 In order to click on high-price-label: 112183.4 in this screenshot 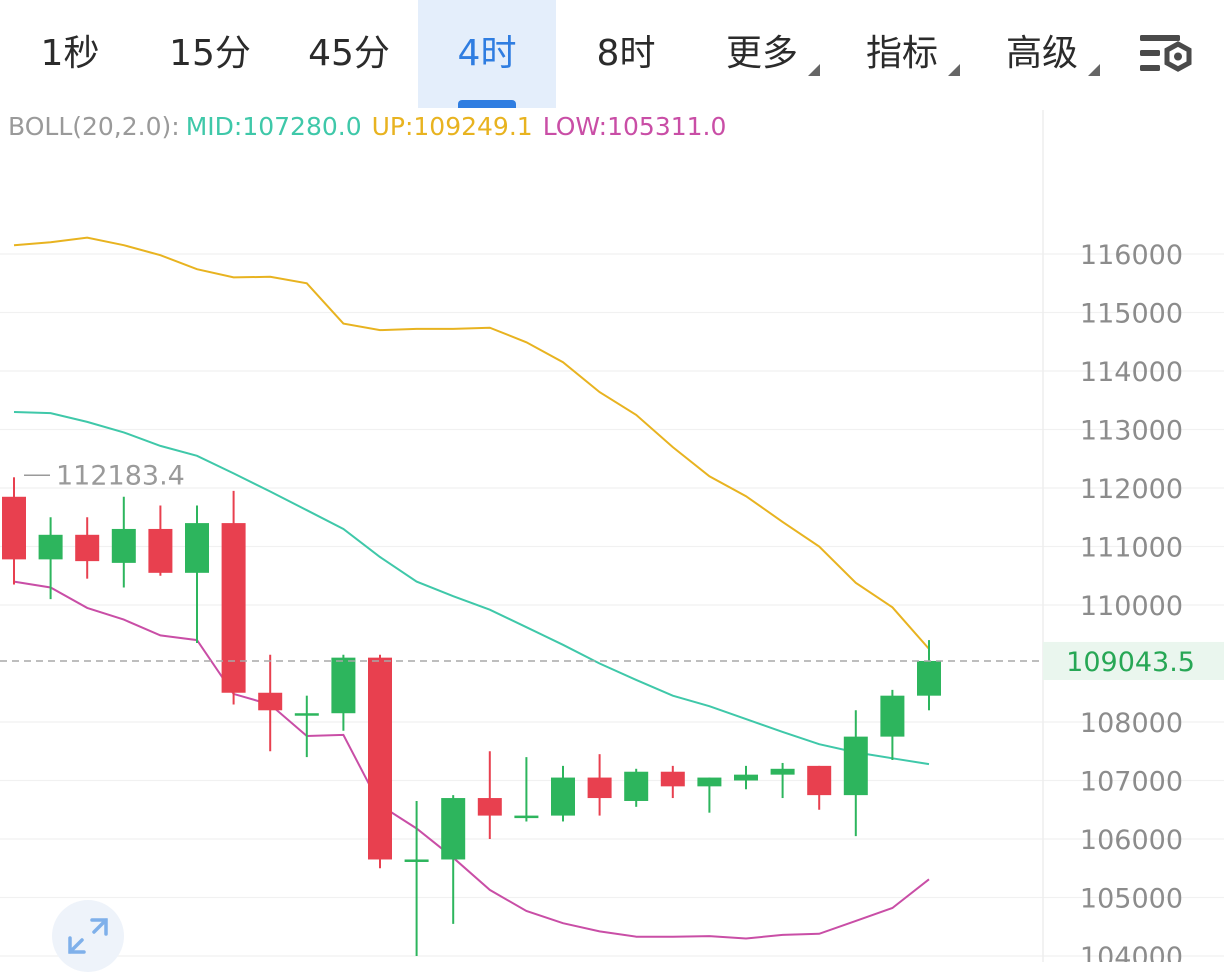, I will do `click(120, 475)`.